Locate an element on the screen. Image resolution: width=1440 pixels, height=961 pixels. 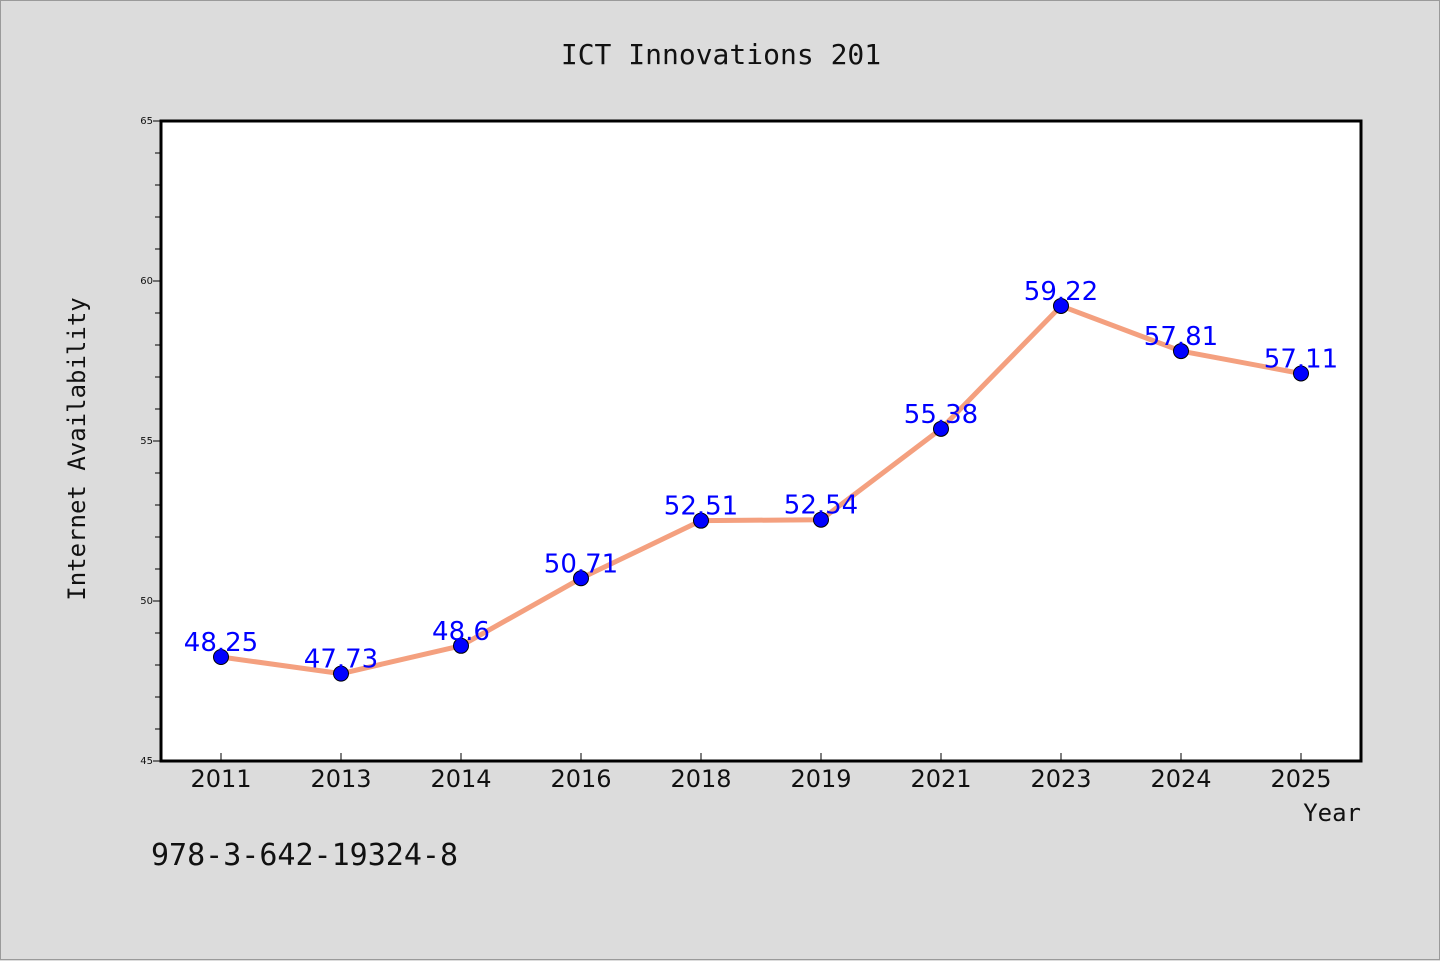
x-tick-label: 2014 is located at coordinates (460, 779).